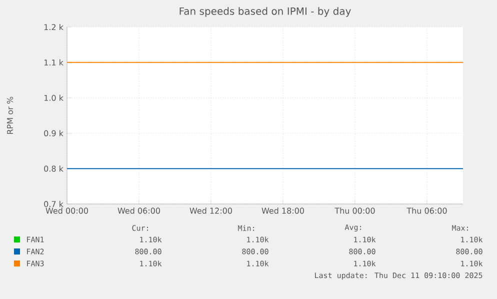  I want to click on x-tick-label: Wed 06:00, so click(139, 211).